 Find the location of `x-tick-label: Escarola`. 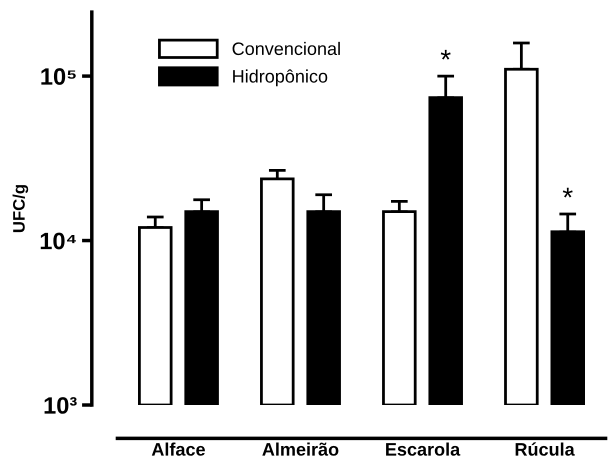

x-tick-label: Escarola is located at coordinates (423, 449).